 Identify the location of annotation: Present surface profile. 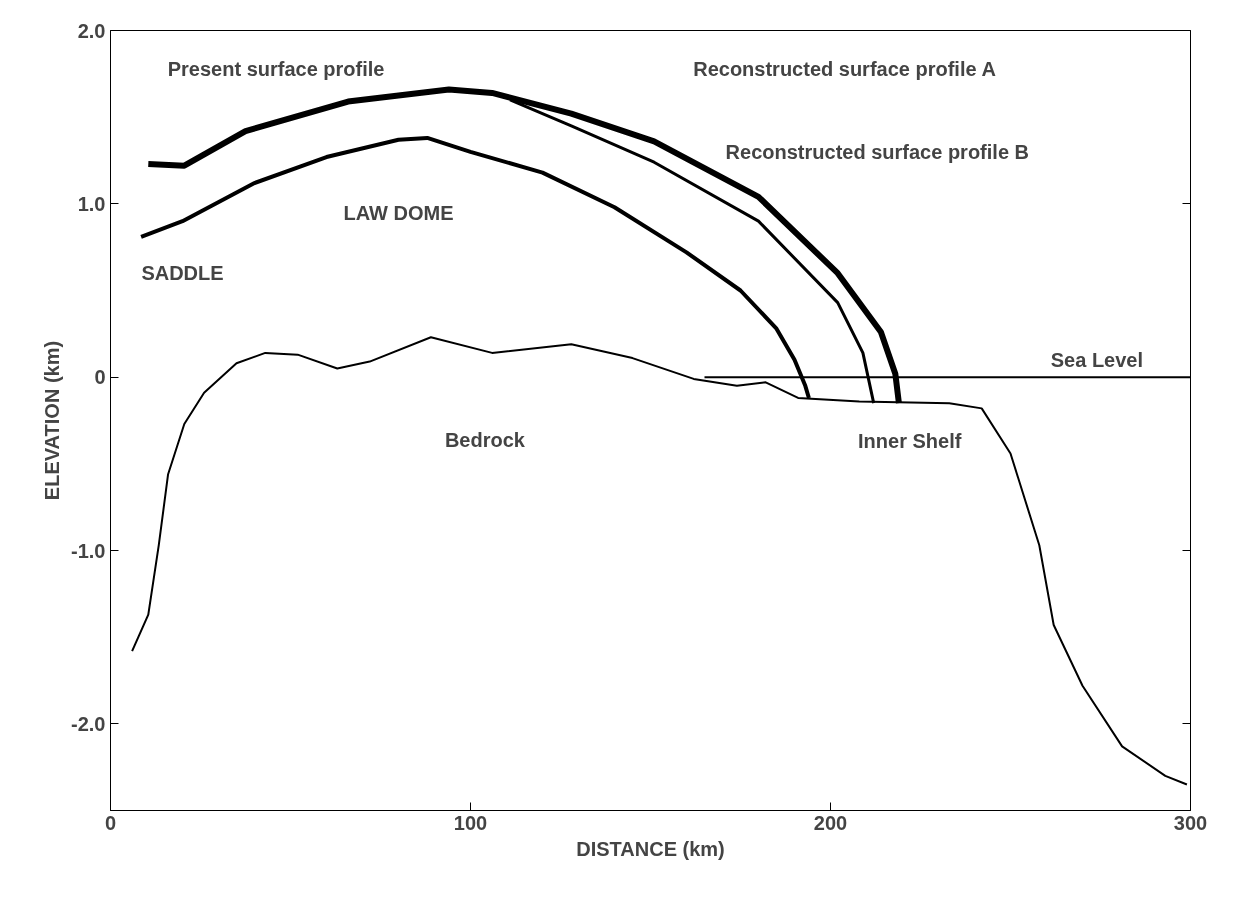
(276, 68).